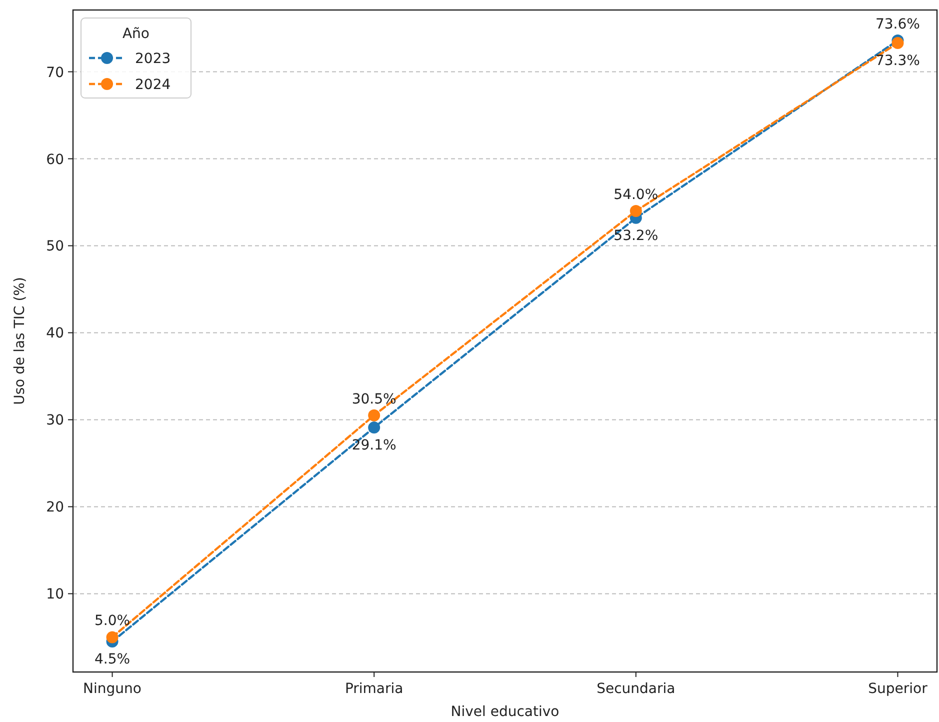 Image resolution: width=939 pixels, height=722 pixels. Describe the element at coordinates (153, 85) in the screenshot. I see `legend-label: 2024` at that location.